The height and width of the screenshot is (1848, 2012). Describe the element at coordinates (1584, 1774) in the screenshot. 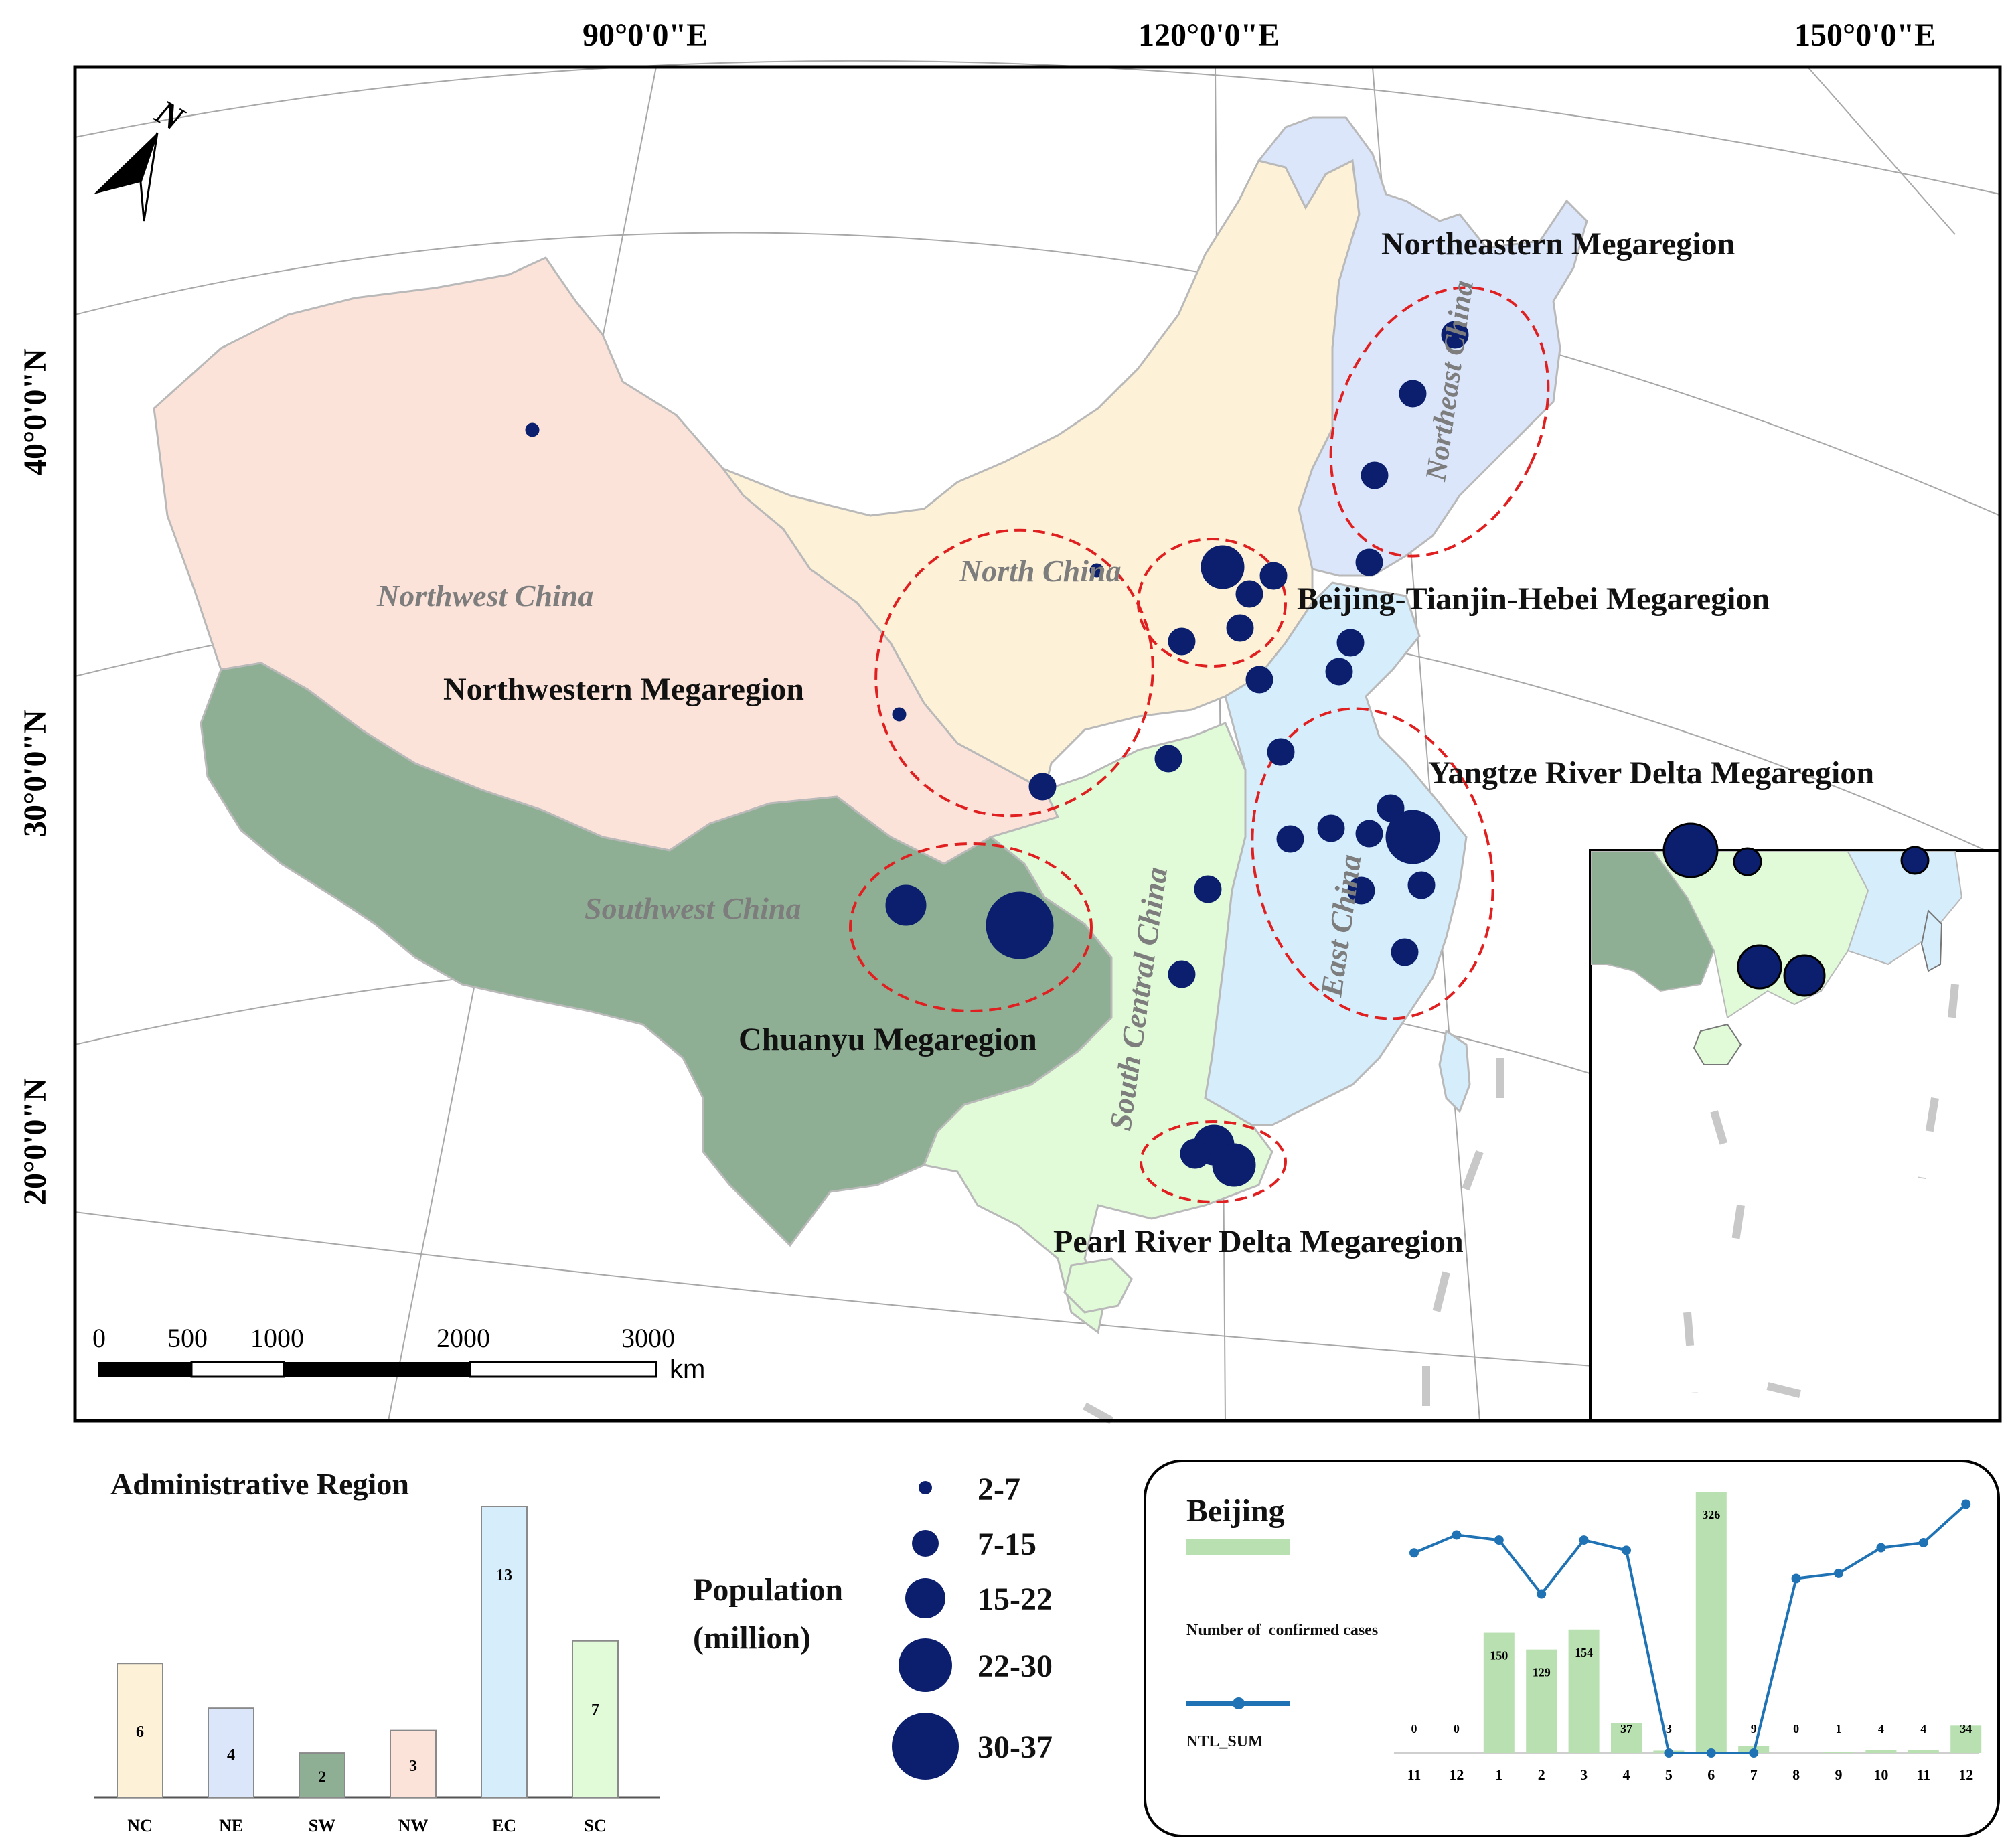

I see `month-label: 3` at that location.